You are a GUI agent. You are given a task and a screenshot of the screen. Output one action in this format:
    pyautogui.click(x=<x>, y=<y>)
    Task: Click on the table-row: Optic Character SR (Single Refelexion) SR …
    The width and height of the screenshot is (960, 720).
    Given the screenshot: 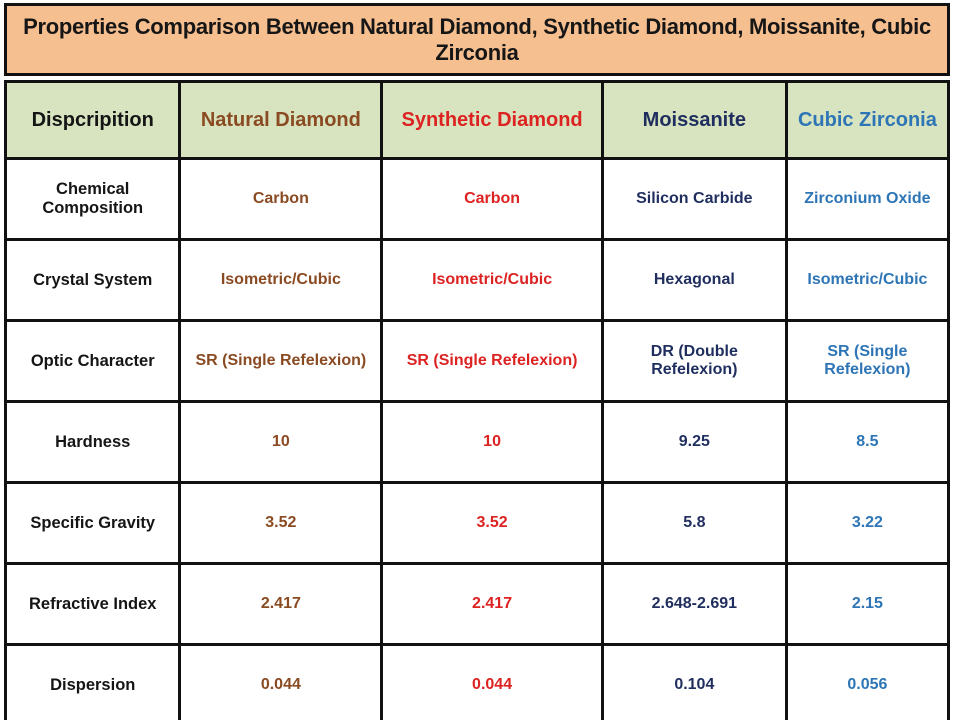 What is the action you would take?
    pyautogui.click(x=477, y=361)
    